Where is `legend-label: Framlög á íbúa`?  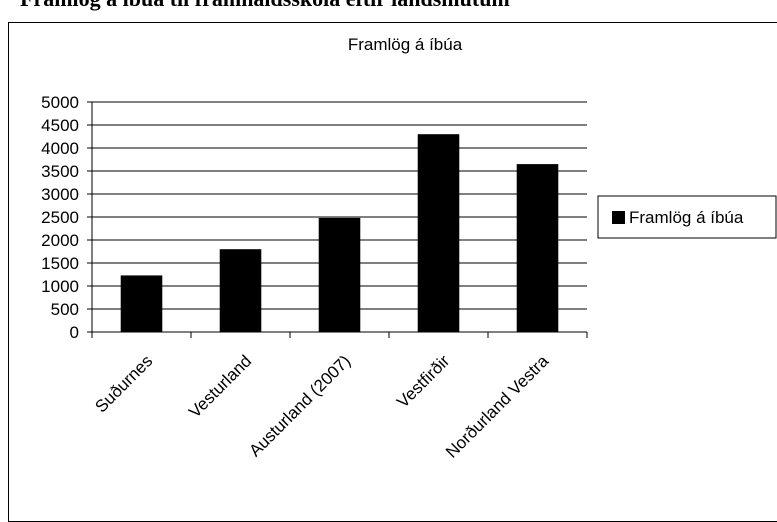
legend-label: Framlög á íbúa is located at coordinates (686, 217).